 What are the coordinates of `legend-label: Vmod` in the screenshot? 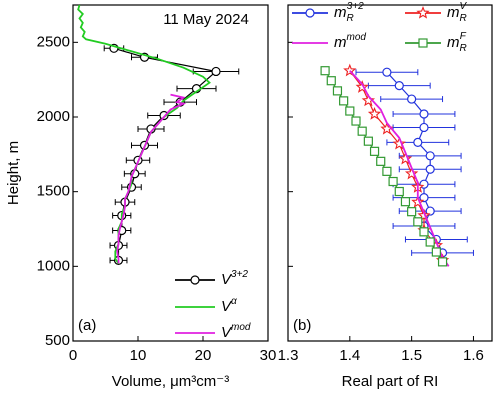 It's located at (236, 331).